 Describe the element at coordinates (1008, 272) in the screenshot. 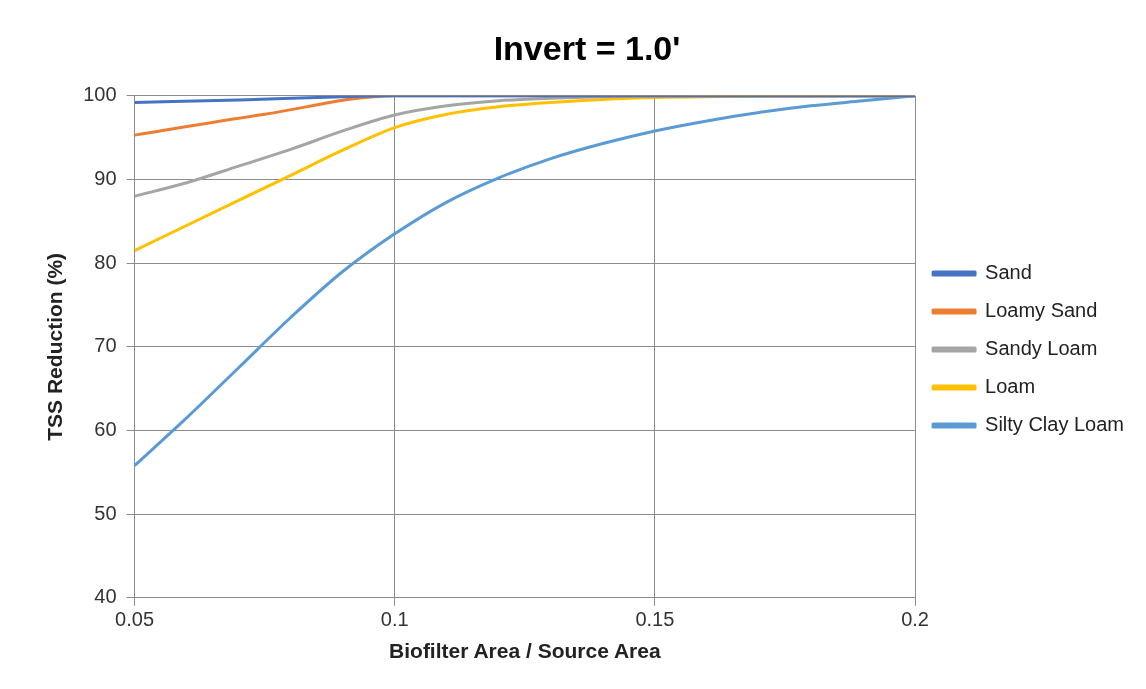

I see `legend-label: Sand` at that location.